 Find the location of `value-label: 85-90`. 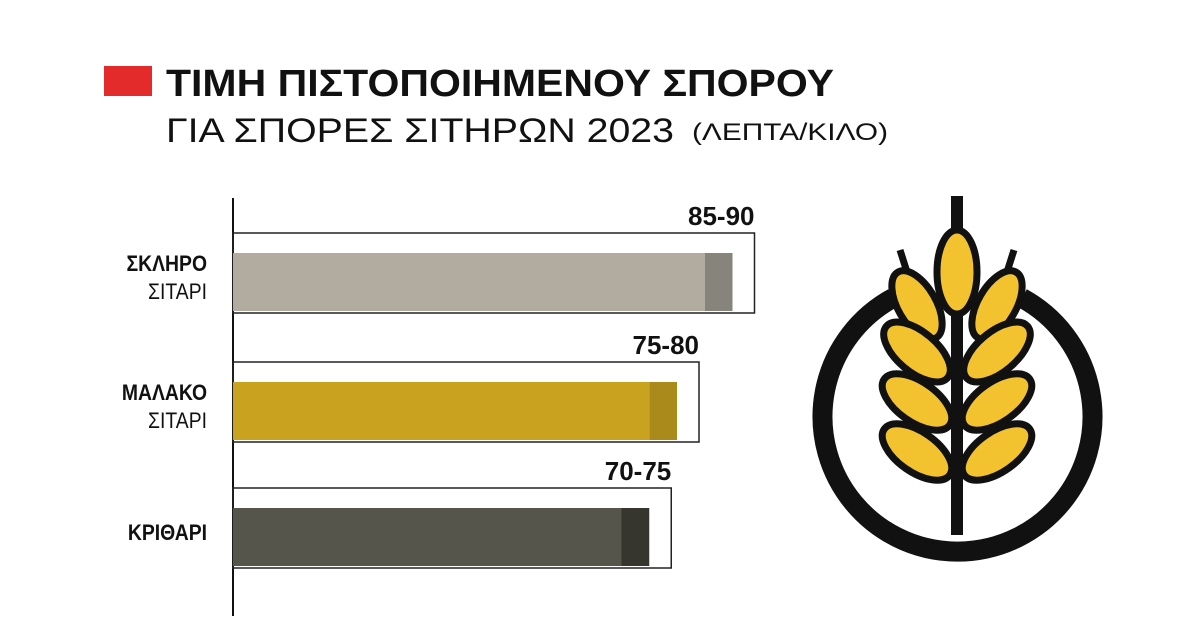

value-label: 85-90 is located at coordinates (721, 216).